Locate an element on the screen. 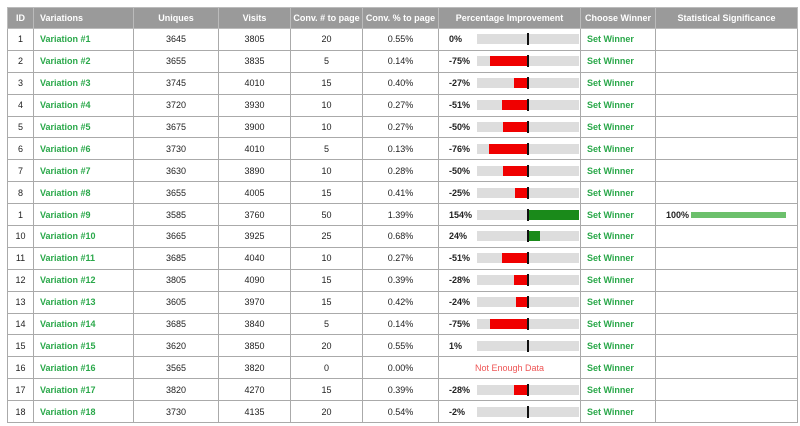 Image resolution: width=800 pixels, height=426 pixels. visits-cell: 3925 is located at coordinates (254, 236).